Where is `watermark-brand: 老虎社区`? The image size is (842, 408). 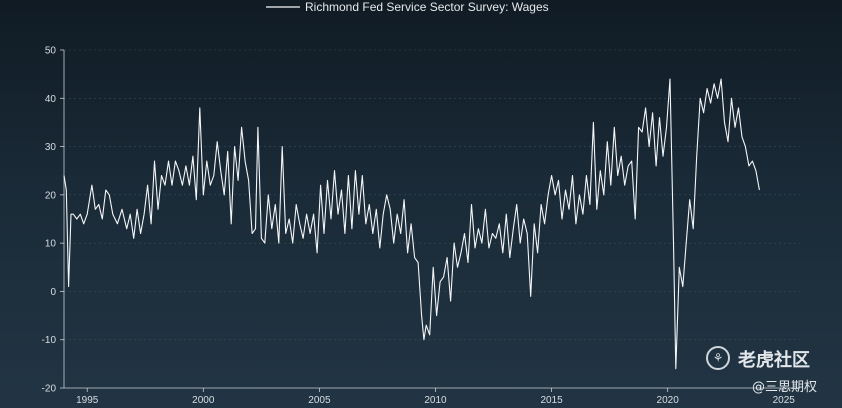 watermark-brand: 老虎社区 is located at coordinates (774, 360).